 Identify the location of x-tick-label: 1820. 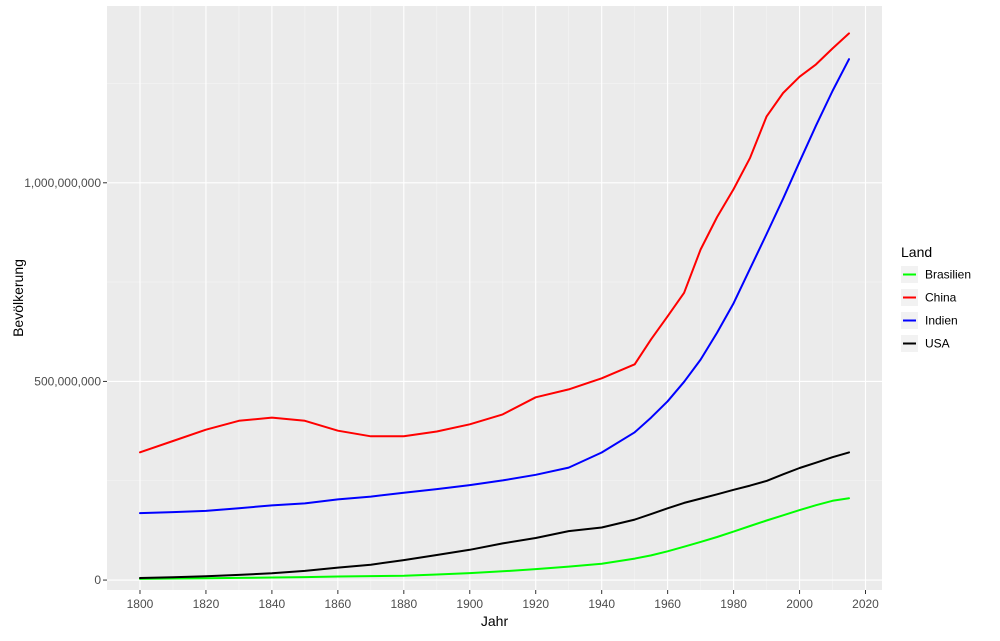
(206, 604).